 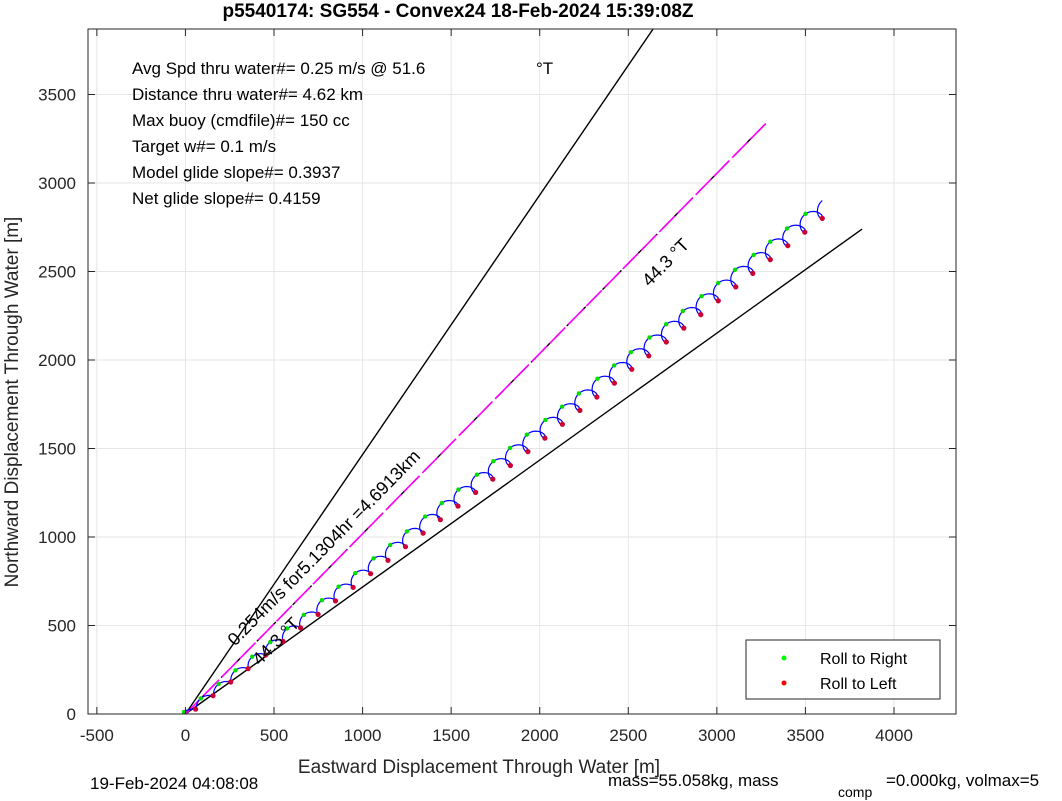 I want to click on x-axis-label: Eastward Displacement Through Water [m], so click(x=479, y=767).